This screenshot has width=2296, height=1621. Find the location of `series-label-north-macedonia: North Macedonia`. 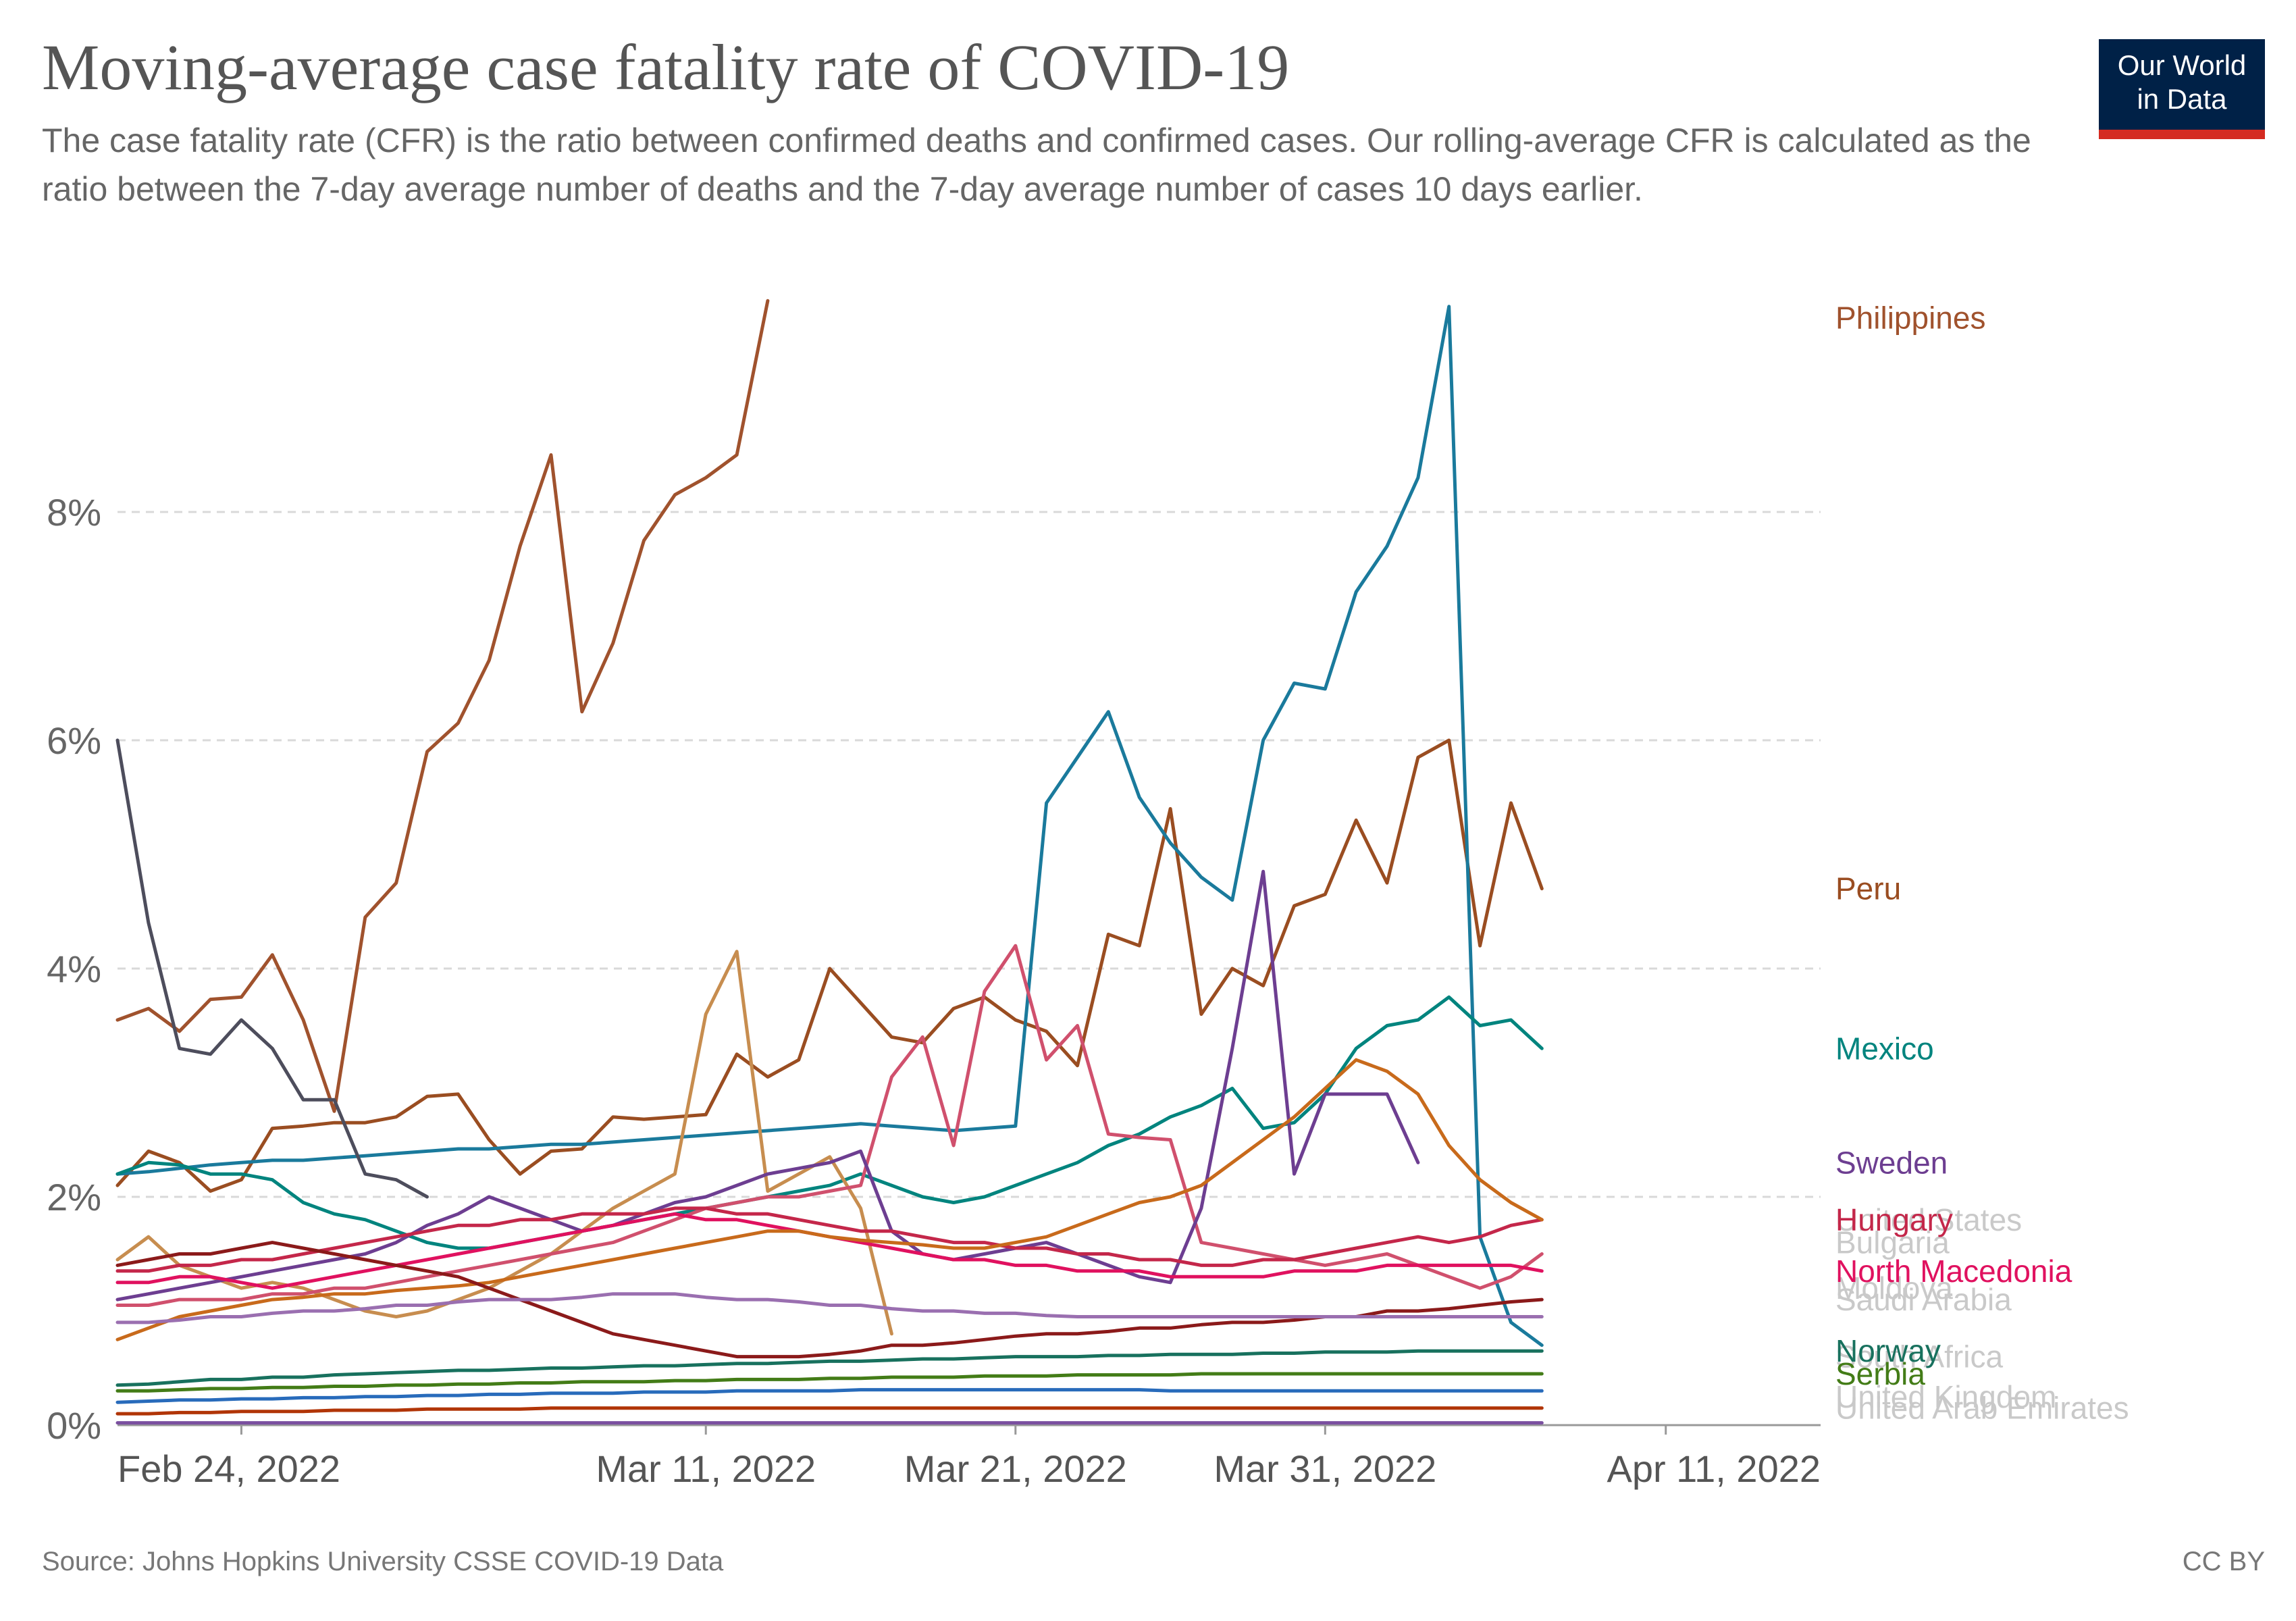

series-label-north-macedonia: North Macedonia is located at coordinates (1953, 1271).